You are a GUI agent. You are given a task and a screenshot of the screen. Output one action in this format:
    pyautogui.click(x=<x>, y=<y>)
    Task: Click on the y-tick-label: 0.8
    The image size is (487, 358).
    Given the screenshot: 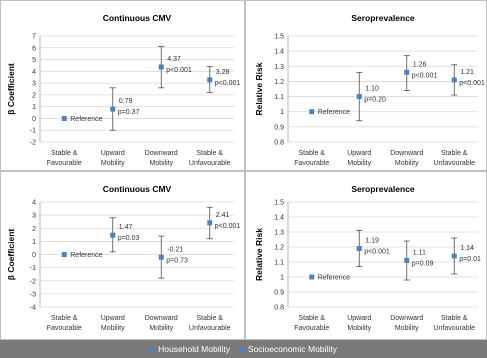 What is the action you would take?
    pyautogui.click(x=279, y=308)
    